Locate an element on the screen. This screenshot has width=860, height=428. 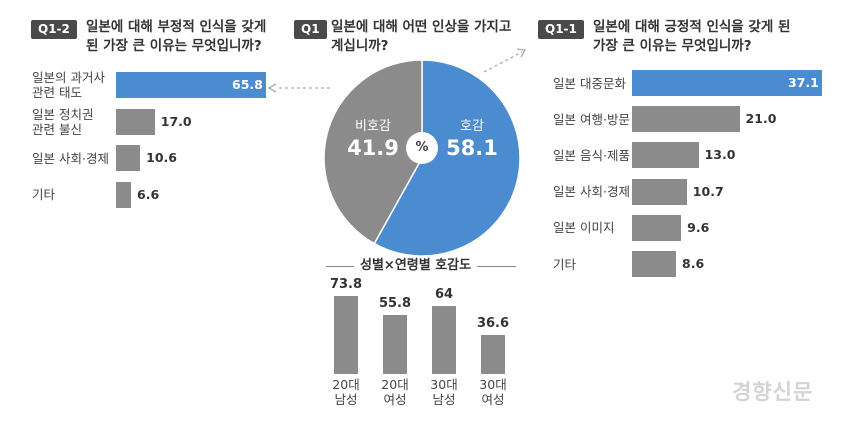
gender-age-title: 성별×연령별 호감도 is located at coordinates (416, 266).